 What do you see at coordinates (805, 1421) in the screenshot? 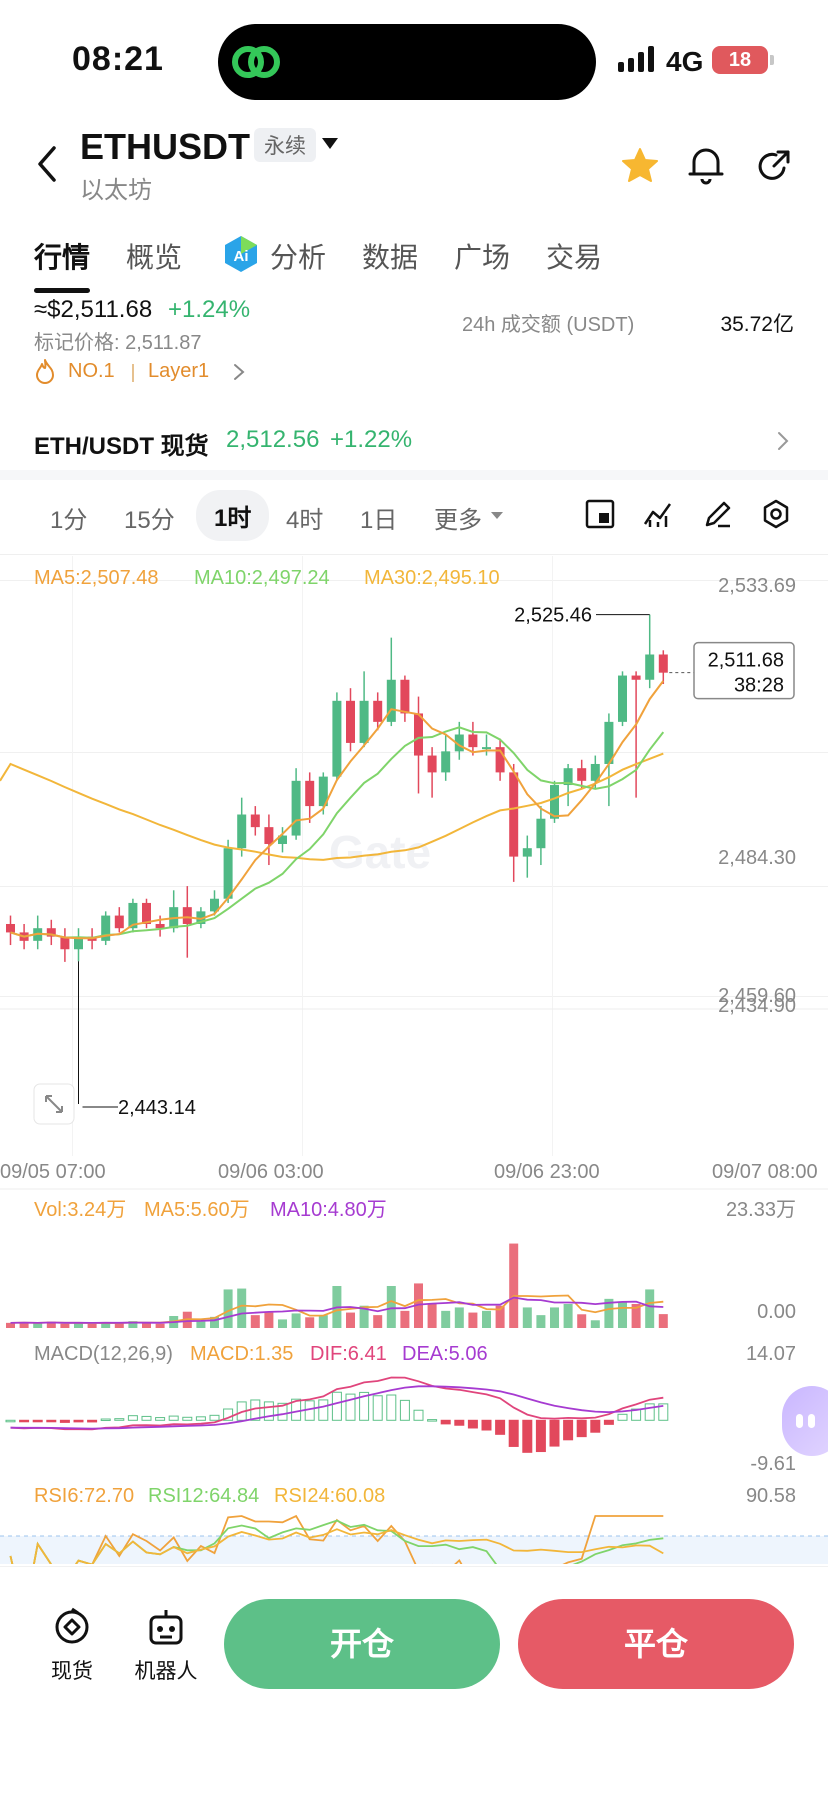
I see `assistant-bubble-icon` at bounding box center [805, 1421].